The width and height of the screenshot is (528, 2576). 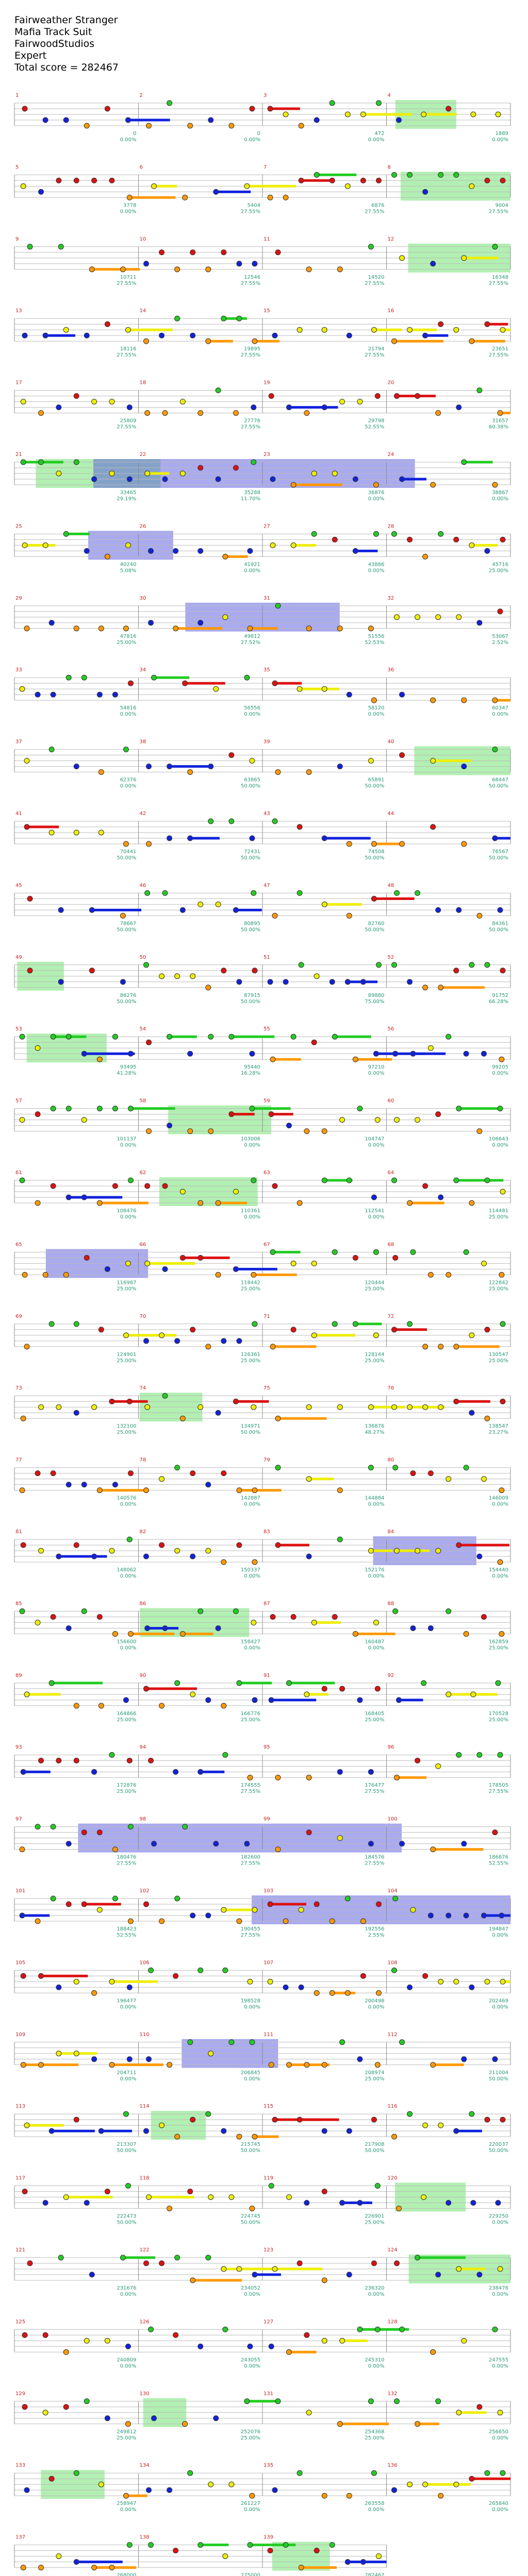 What do you see at coordinates (258, 134) in the screenshot?
I see `measure-score: 0` at bounding box center [258, 134].